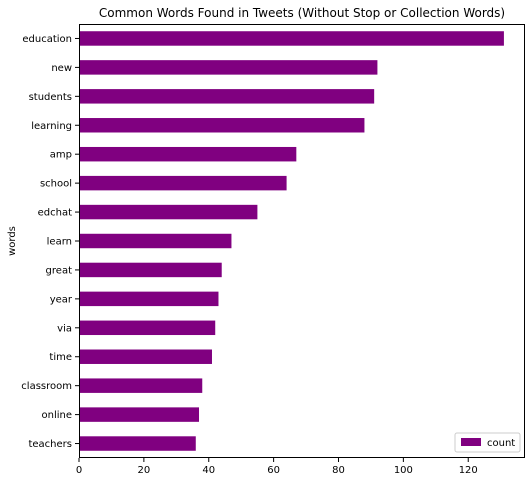 The image size is (532, 482). Describe the element at coordinates (227, 96) in the screenshot. I see `bar-students` at that location.